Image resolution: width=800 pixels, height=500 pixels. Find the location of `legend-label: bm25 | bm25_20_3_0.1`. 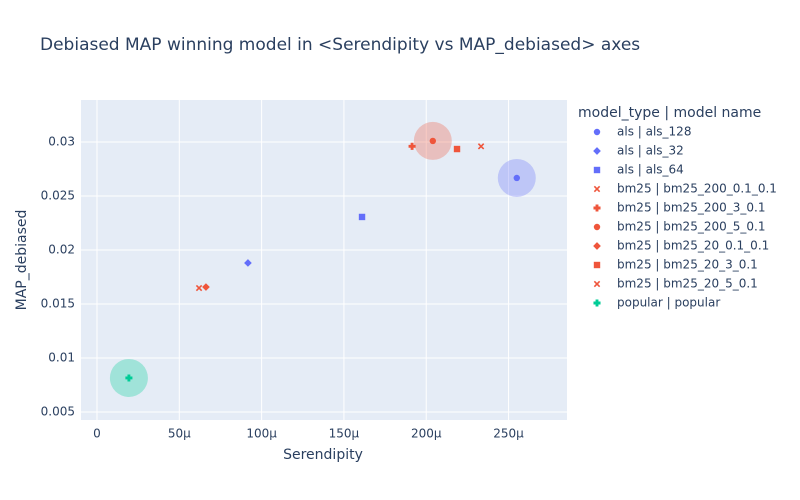

legend-label: bm25 | bm25_20_3_0.1 is located at coordinates (687, 265).